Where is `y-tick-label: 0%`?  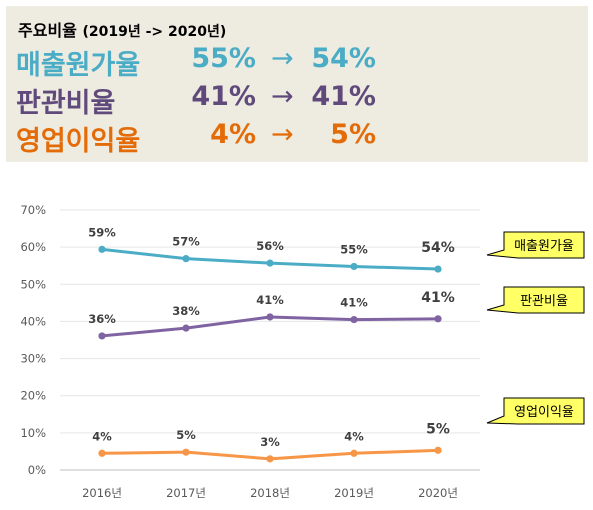 y-tick-label: 0% is located at coordinates (37, 470).